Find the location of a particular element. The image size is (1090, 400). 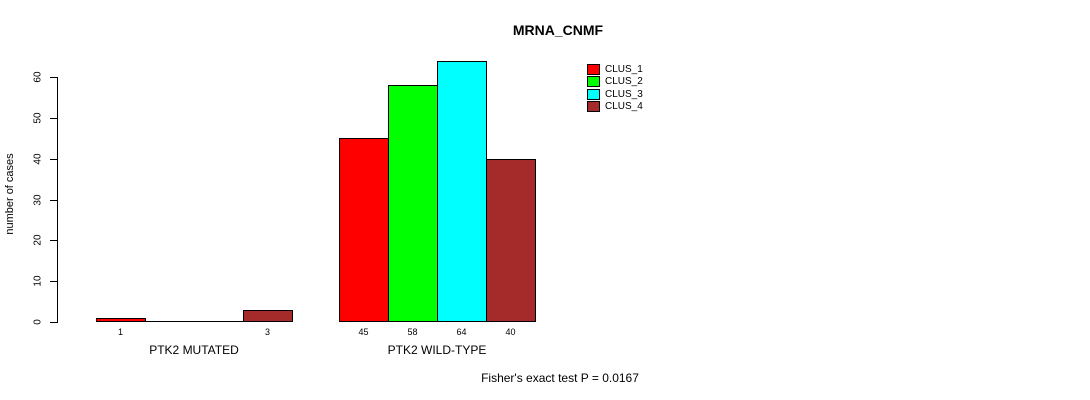

legend-row: CLUS_2 is located at coordinates (615, 82).